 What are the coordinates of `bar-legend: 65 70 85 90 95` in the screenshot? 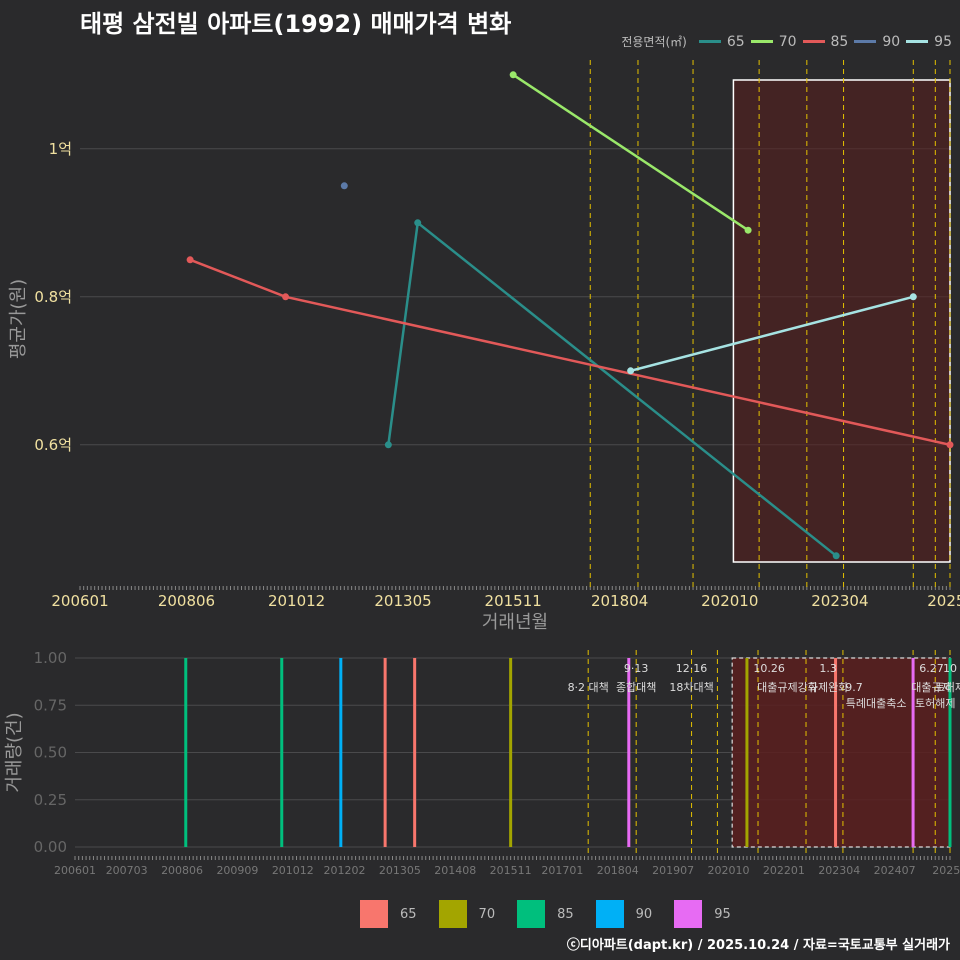 It's located at (556, 914).